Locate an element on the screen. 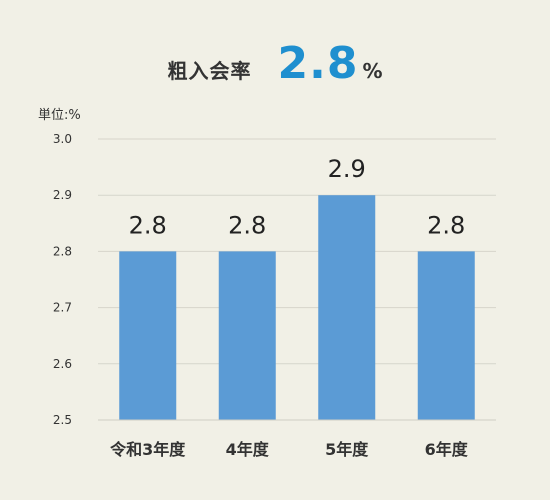 This screenshot has height=500, width=550. headline-unit: % is located at coordinates (372, 71).